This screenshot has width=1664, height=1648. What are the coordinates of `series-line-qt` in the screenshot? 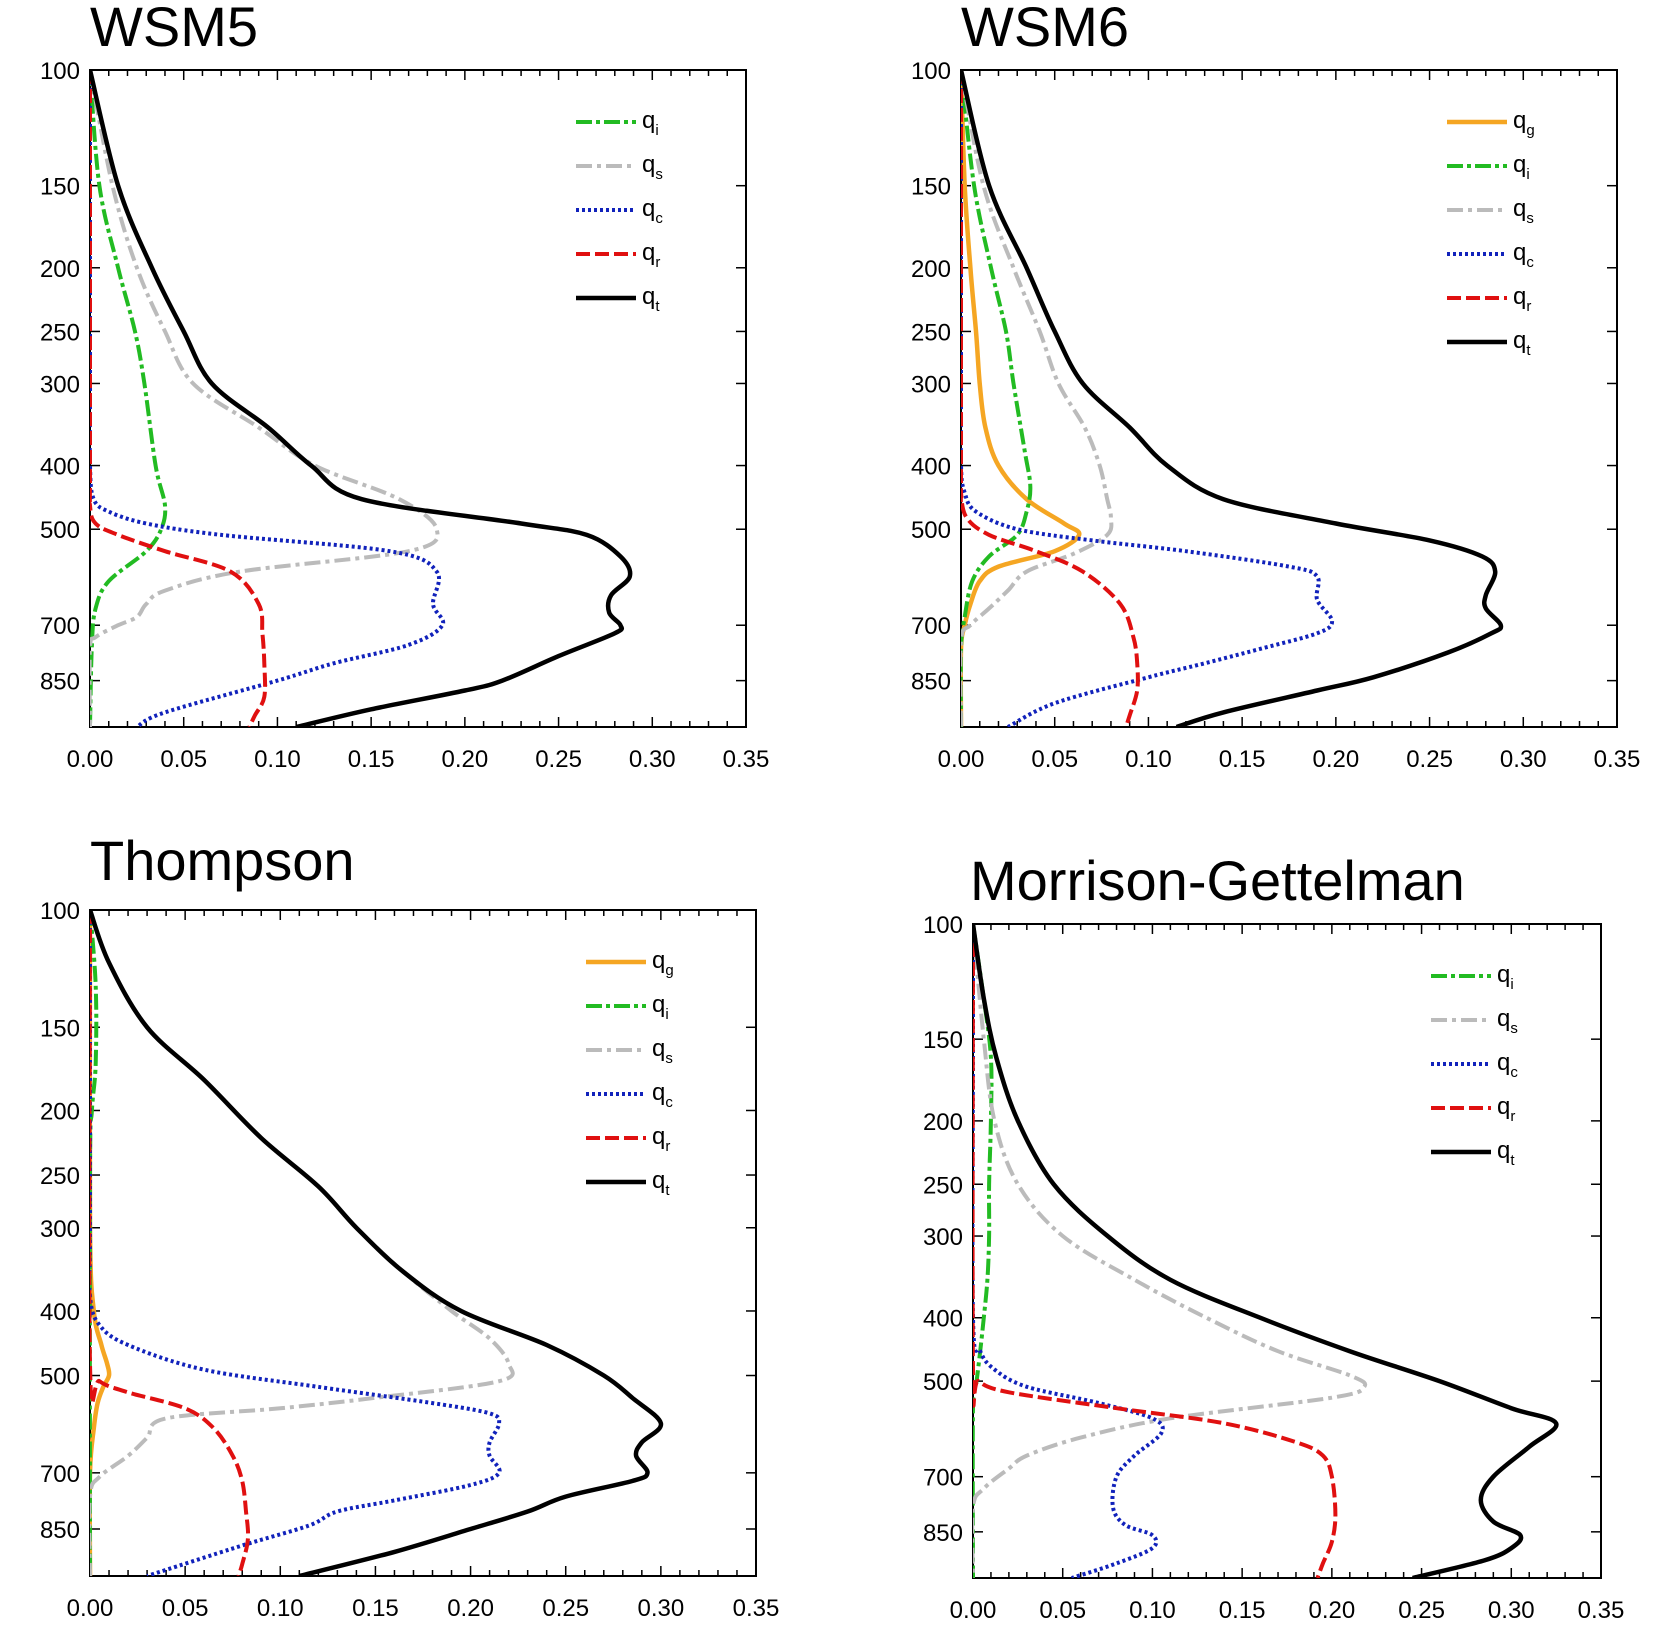 It's located at (1232, 398).